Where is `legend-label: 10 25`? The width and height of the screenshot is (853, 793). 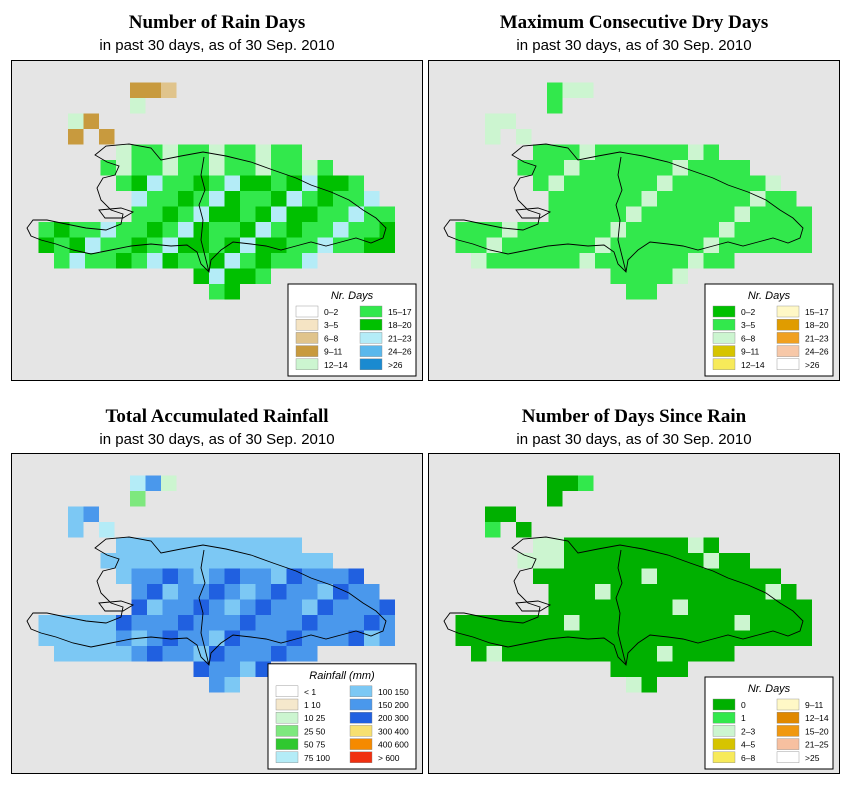
legend-label: 10 25 is located at coordinates (315, 718).